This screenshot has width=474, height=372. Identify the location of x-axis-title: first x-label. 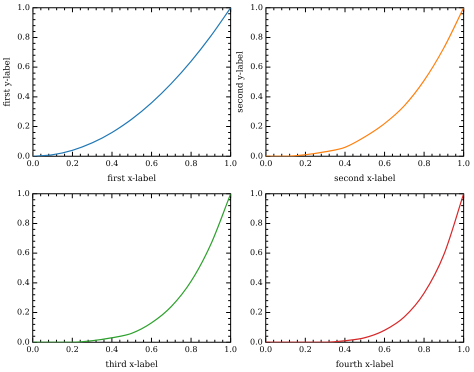
(131, 179).